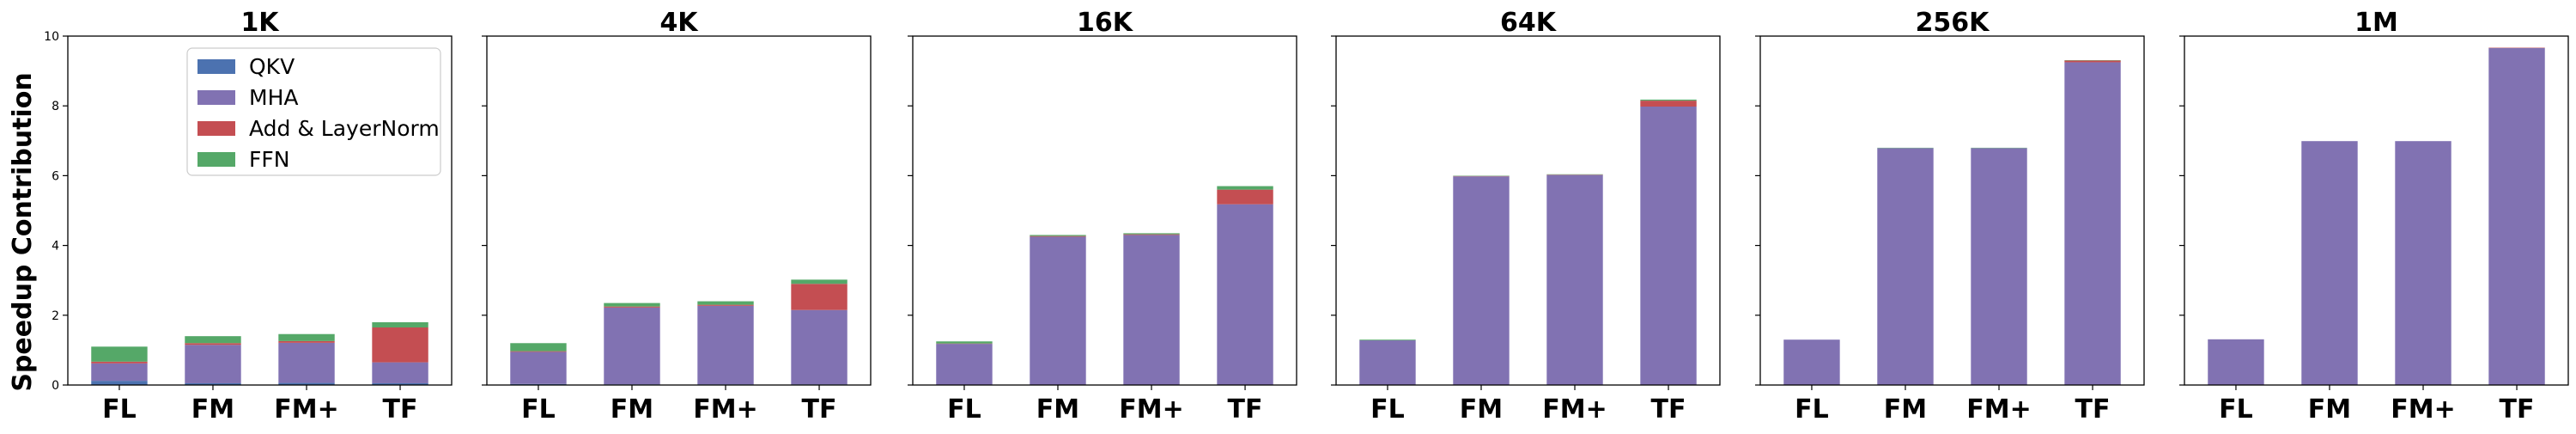 The image size is (2576, 434). What do you see at coordinates (1950, 216) in the screenshot?
I see `panel-256k: 256K FL FM FM+ TF` at bounding box center [1950, 216].